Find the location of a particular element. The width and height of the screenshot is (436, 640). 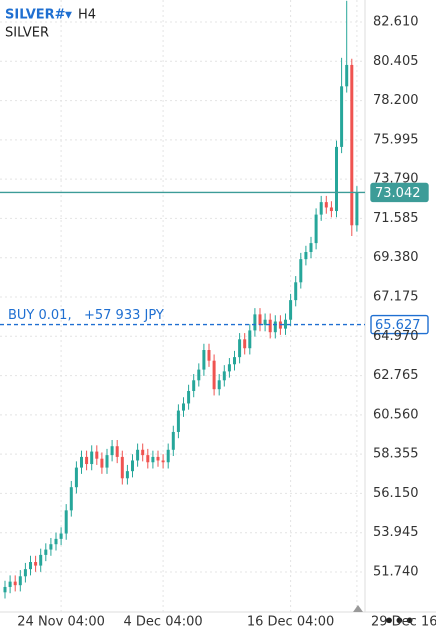

scroll-marker is located at coordinates (358, 608).